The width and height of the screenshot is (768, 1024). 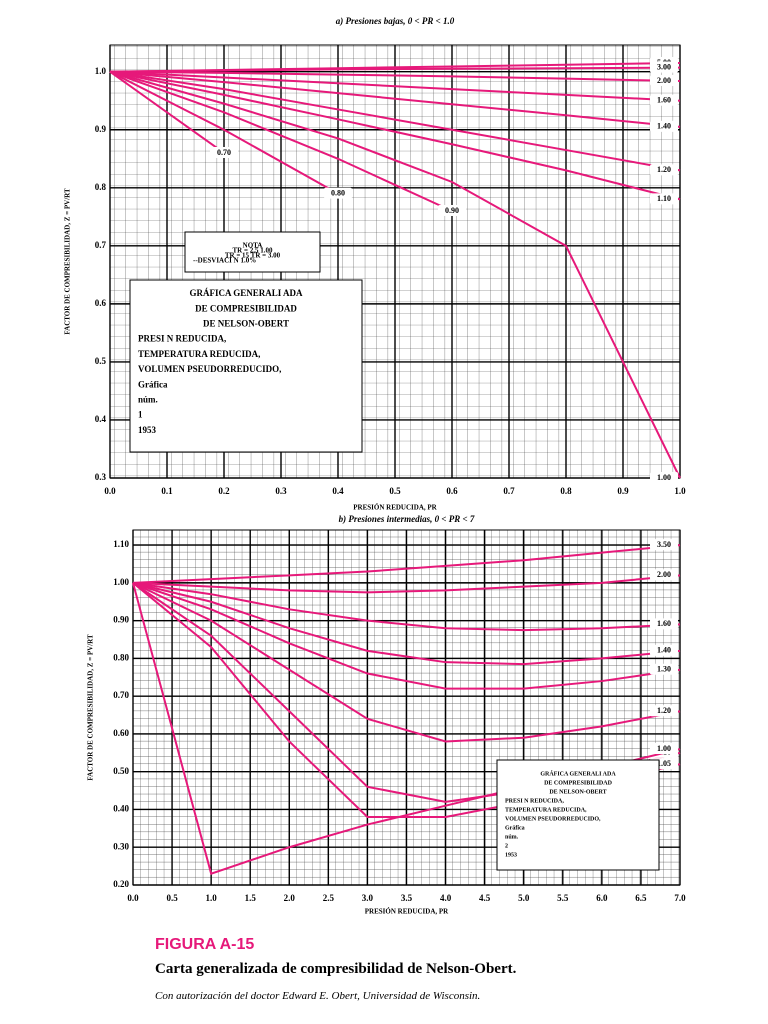 I want to click on note-text: TR = 15 TR = 3.00, so click(x=253, y=256).